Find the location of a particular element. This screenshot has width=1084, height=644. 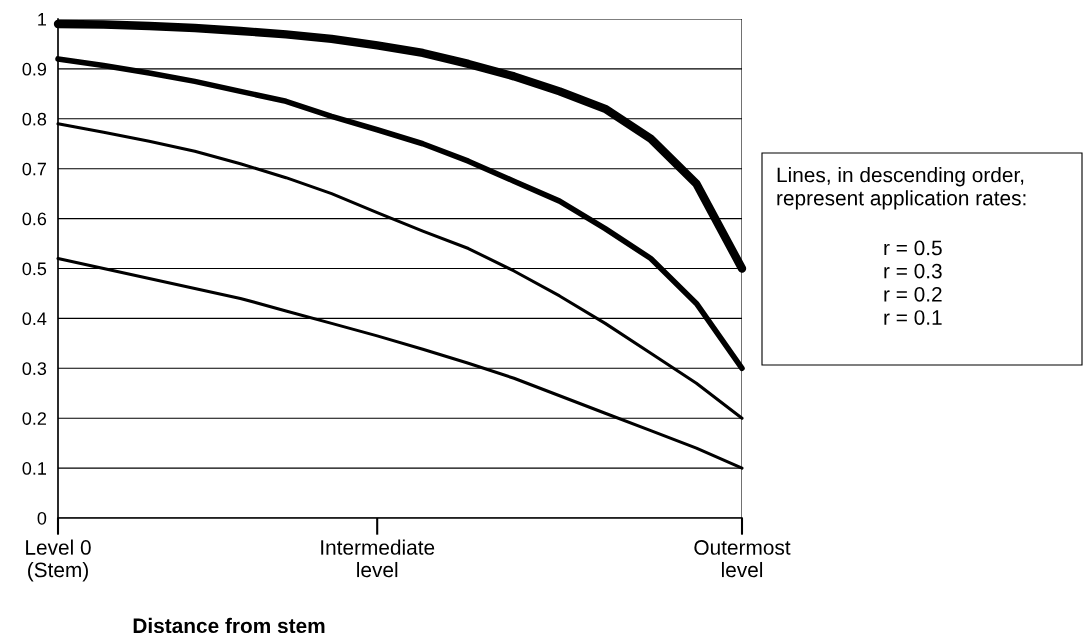

y-tick-label: 0 is located at coordinates (42, 518).